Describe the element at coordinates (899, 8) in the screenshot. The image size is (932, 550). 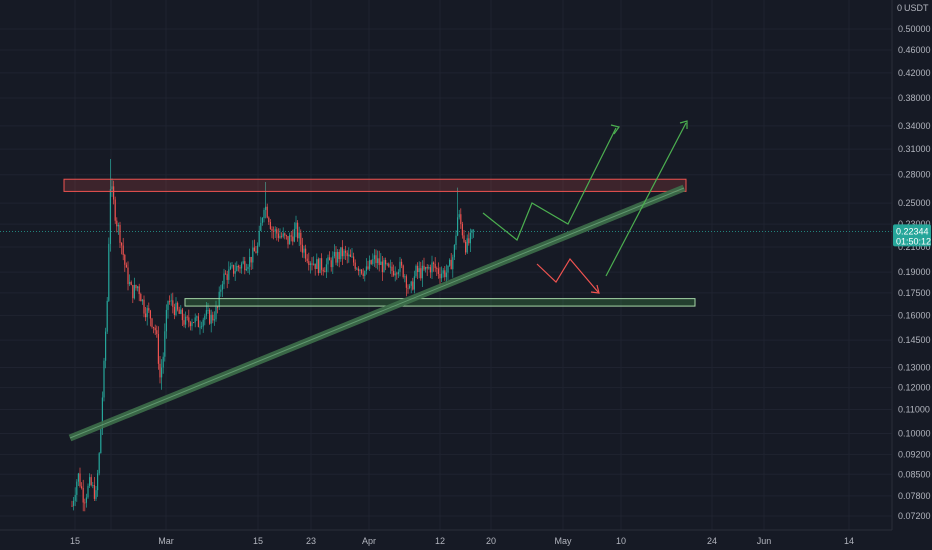
I see `axis-zero-label: 0` at that location.